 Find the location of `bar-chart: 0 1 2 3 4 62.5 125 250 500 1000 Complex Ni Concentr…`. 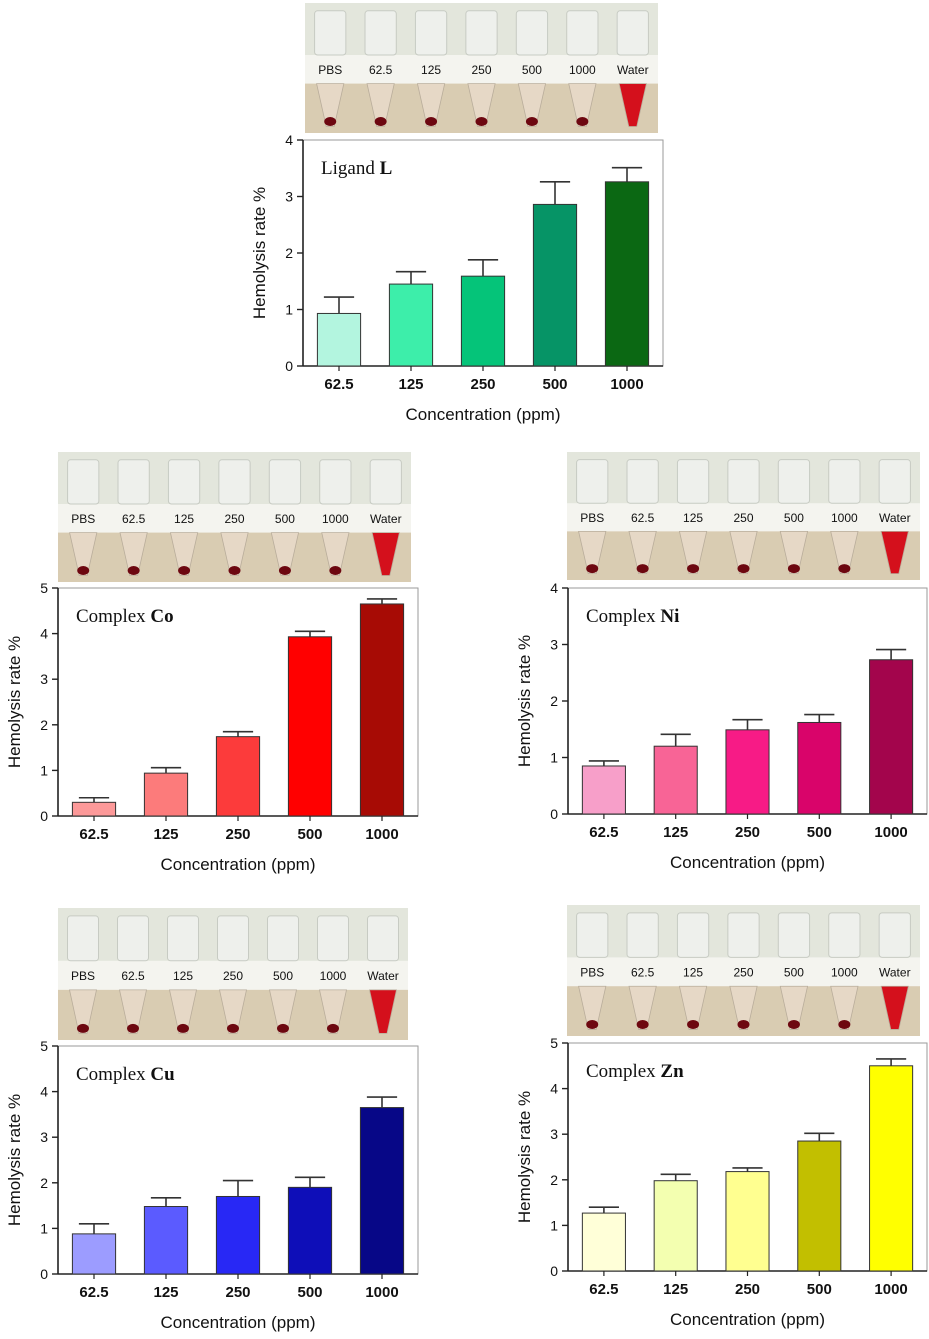

bar-chart: 0 1 2 3 4 62.5 125 250 500 1000 Complex Ni Concentr… is located at coordinates (721, 726).